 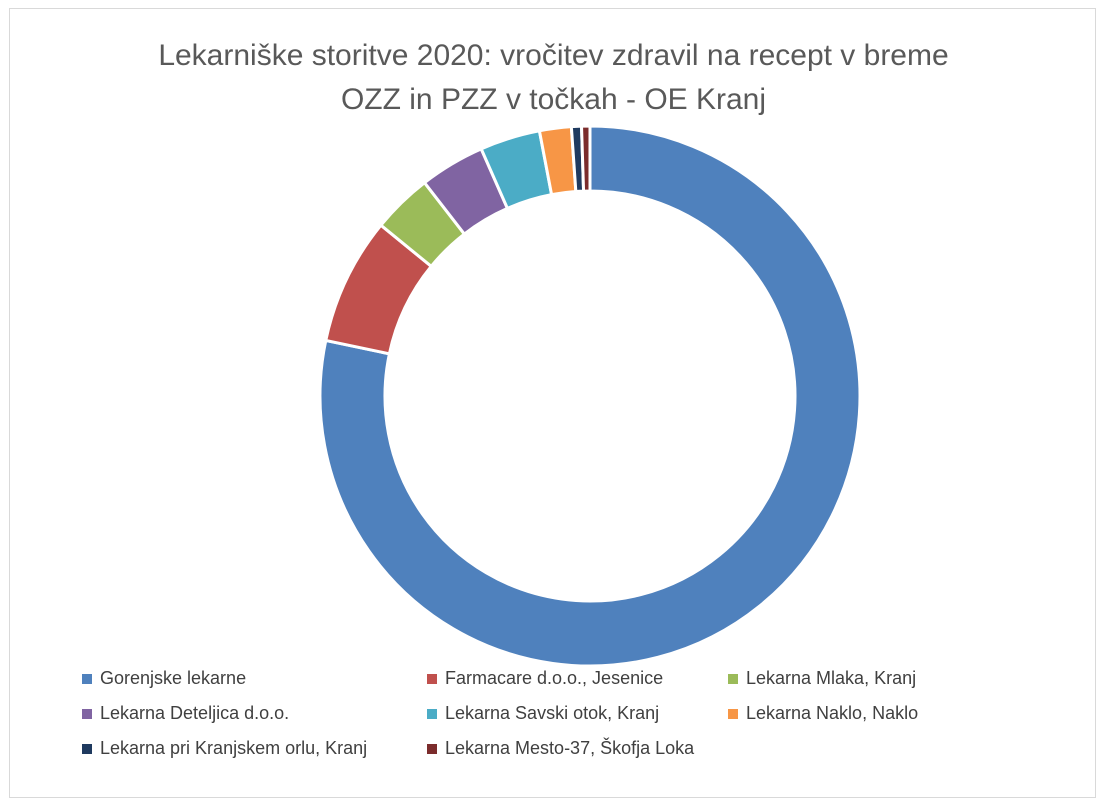 I want to click on legend-label: Lekarna Naklo, Naklo, so click(x=832, y=713).